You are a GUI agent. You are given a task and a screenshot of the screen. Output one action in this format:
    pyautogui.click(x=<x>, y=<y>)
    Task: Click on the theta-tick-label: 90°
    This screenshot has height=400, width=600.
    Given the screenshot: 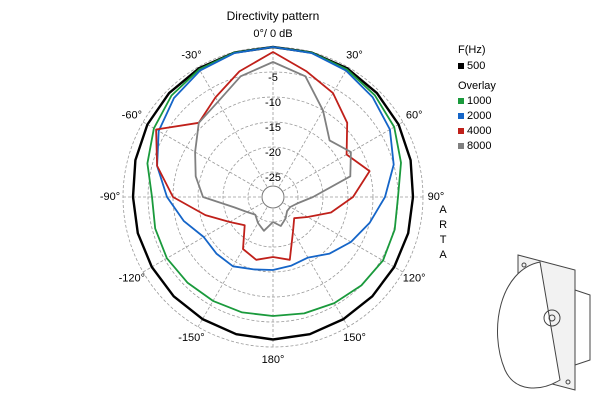 What is the action you would take?
    pyautogui.click(x=436, y=197)
    